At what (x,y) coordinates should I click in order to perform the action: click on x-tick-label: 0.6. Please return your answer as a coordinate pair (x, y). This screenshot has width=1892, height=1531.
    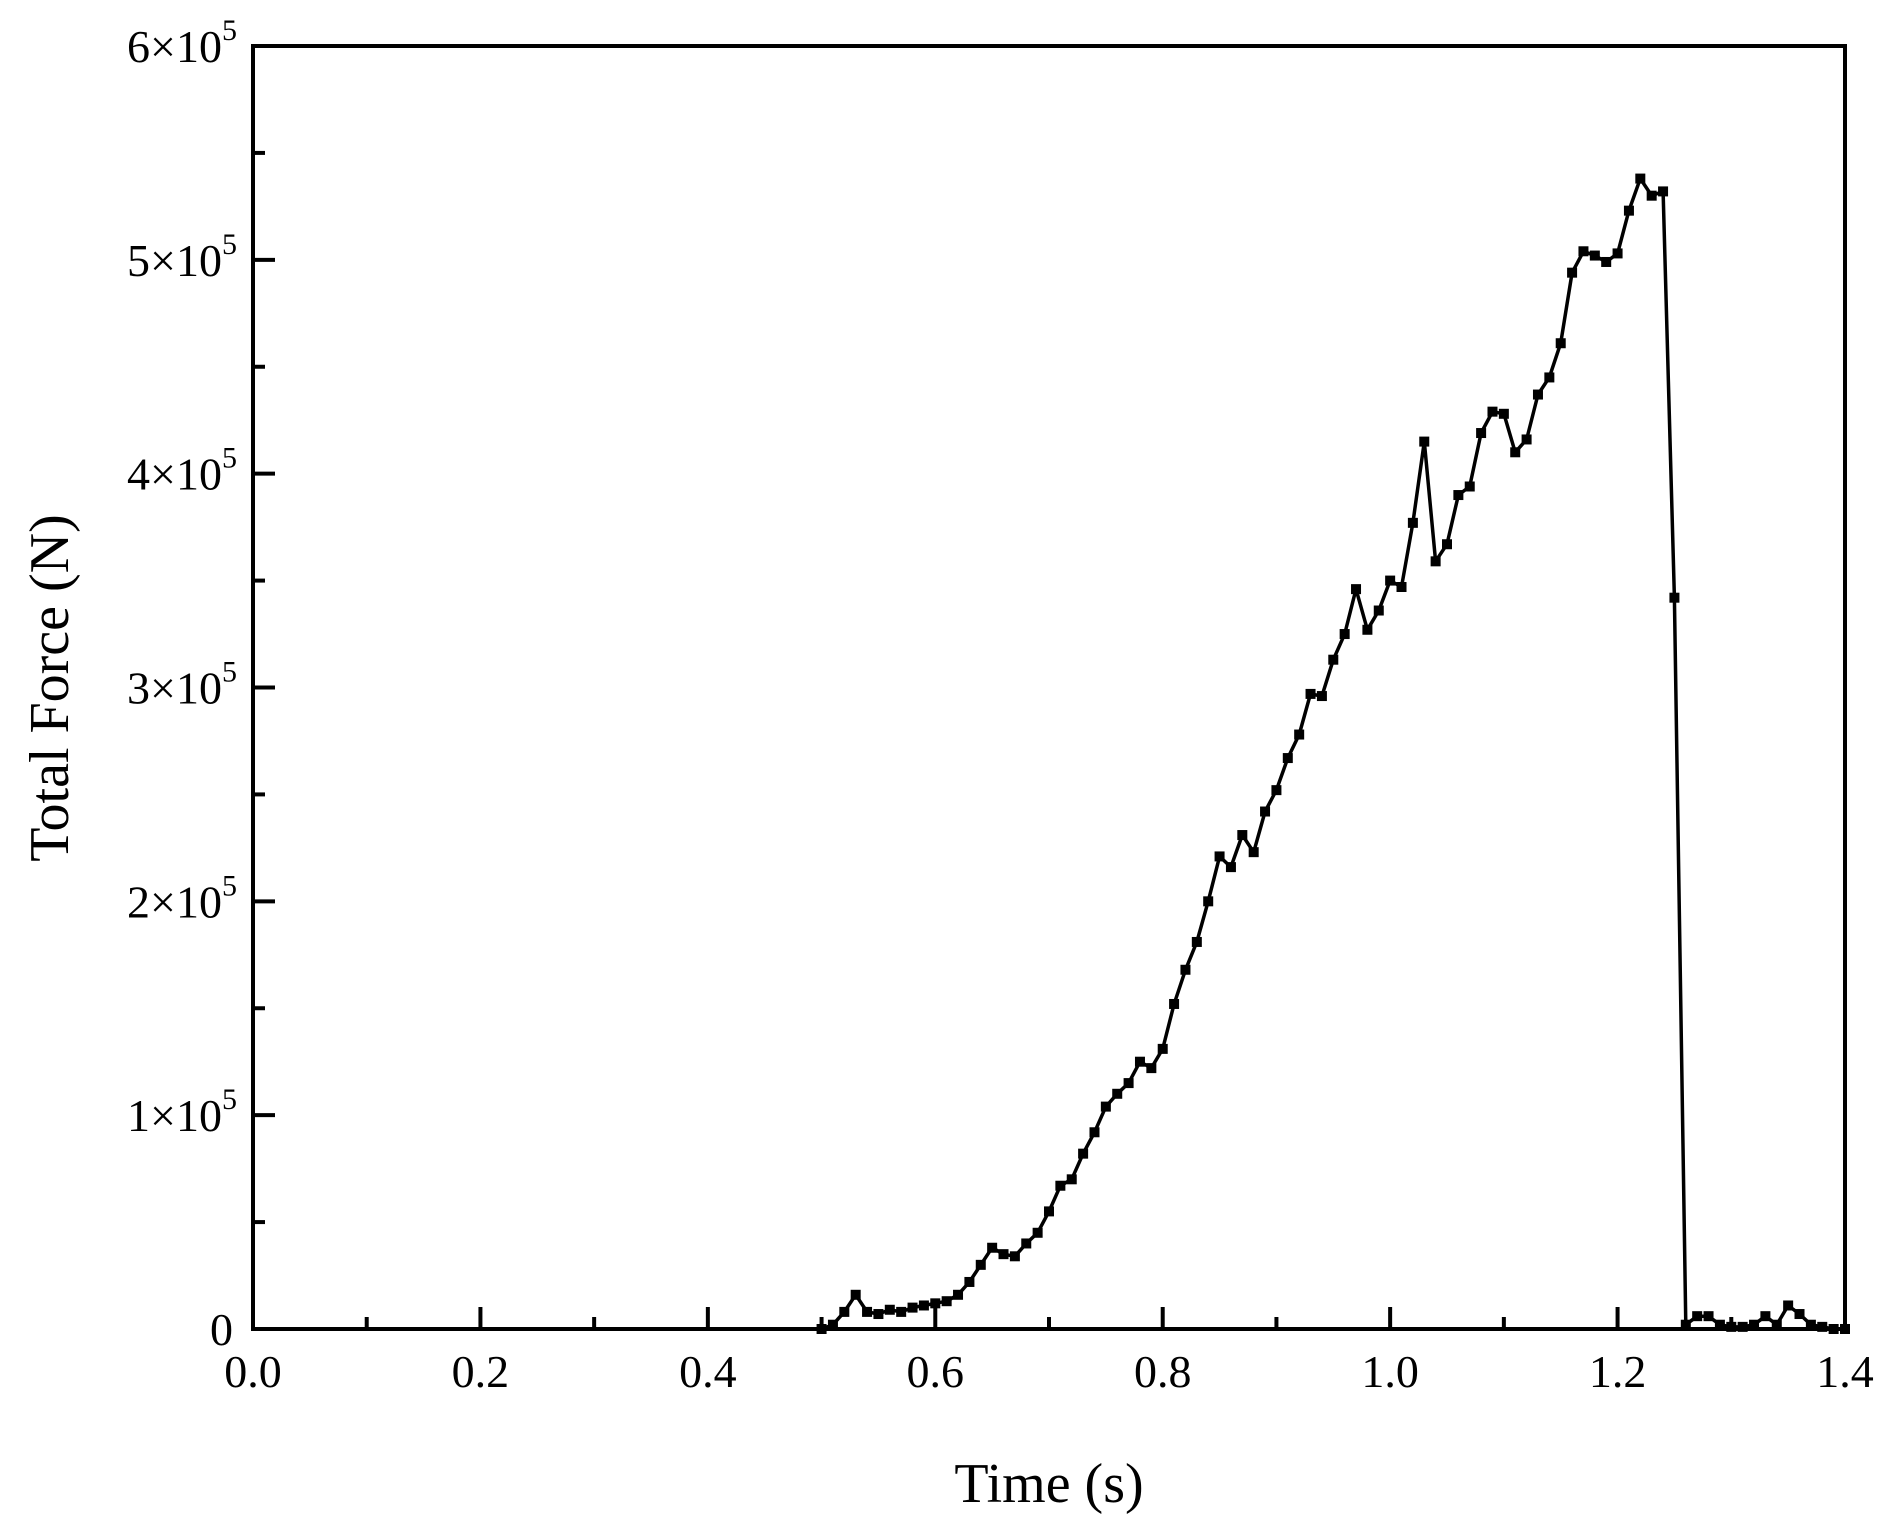
    Looking at the image, I should click on (936, 1371).